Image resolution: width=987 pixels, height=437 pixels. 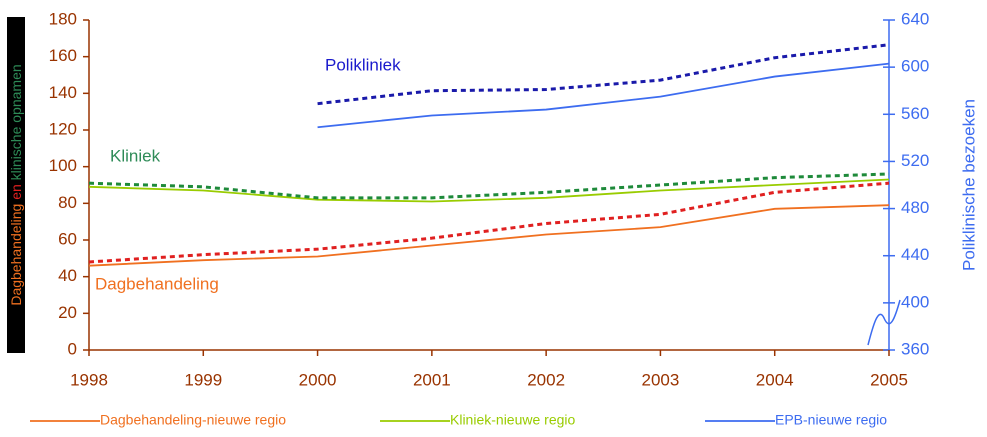 What do you see at coordinates (157, 283) in the screenshot?
I see `annotation: Dagbehandeling` at bounding box center [157, 283].